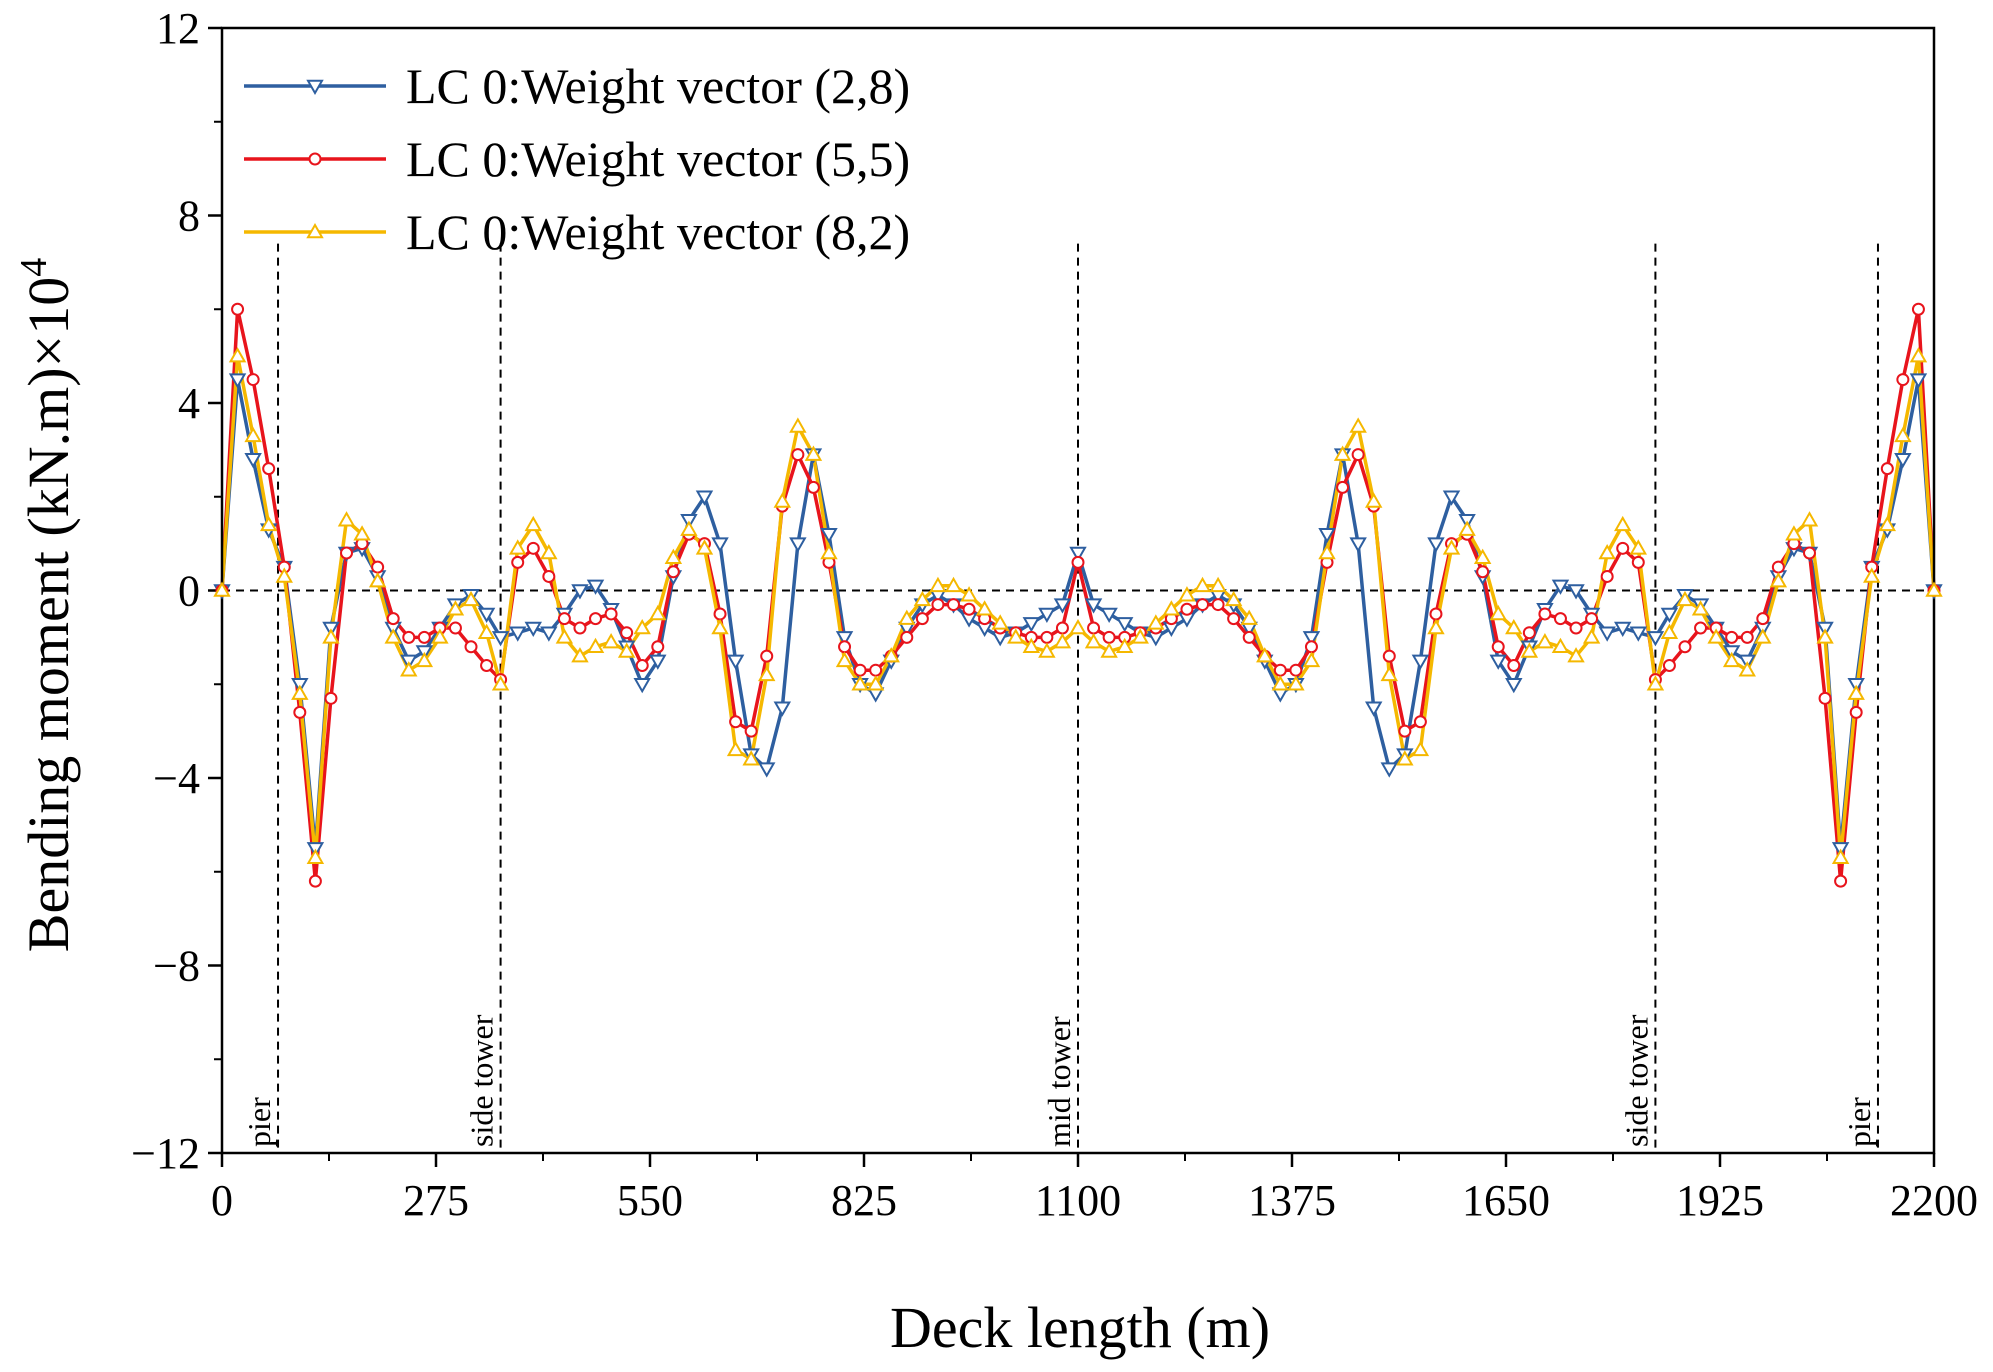 The height and width of the screenshot is (1372, 1993). Describe the element at coordinates (658, 232) in the screenshot. I see `legend-entry-2: LC 0:Weight vector (8,2)` at that location.